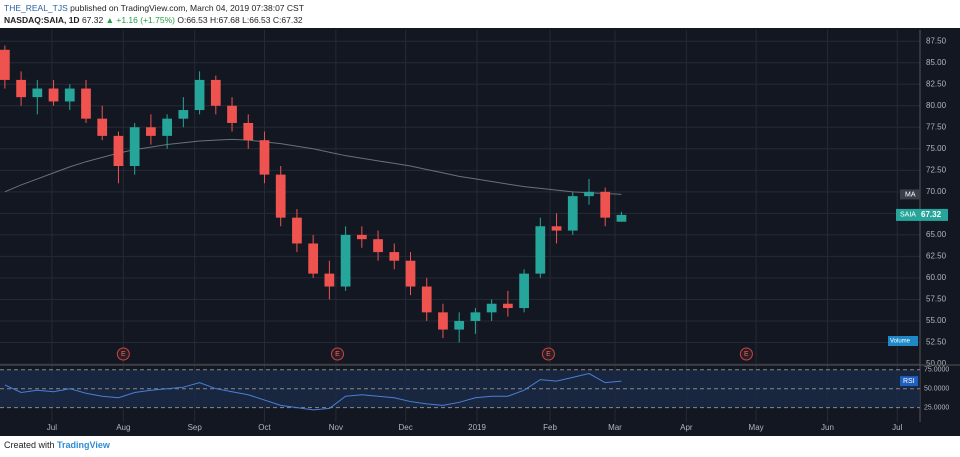 This screenshot has height=457, width=960. I want to click on high: H:67.68, so click(224, 20).